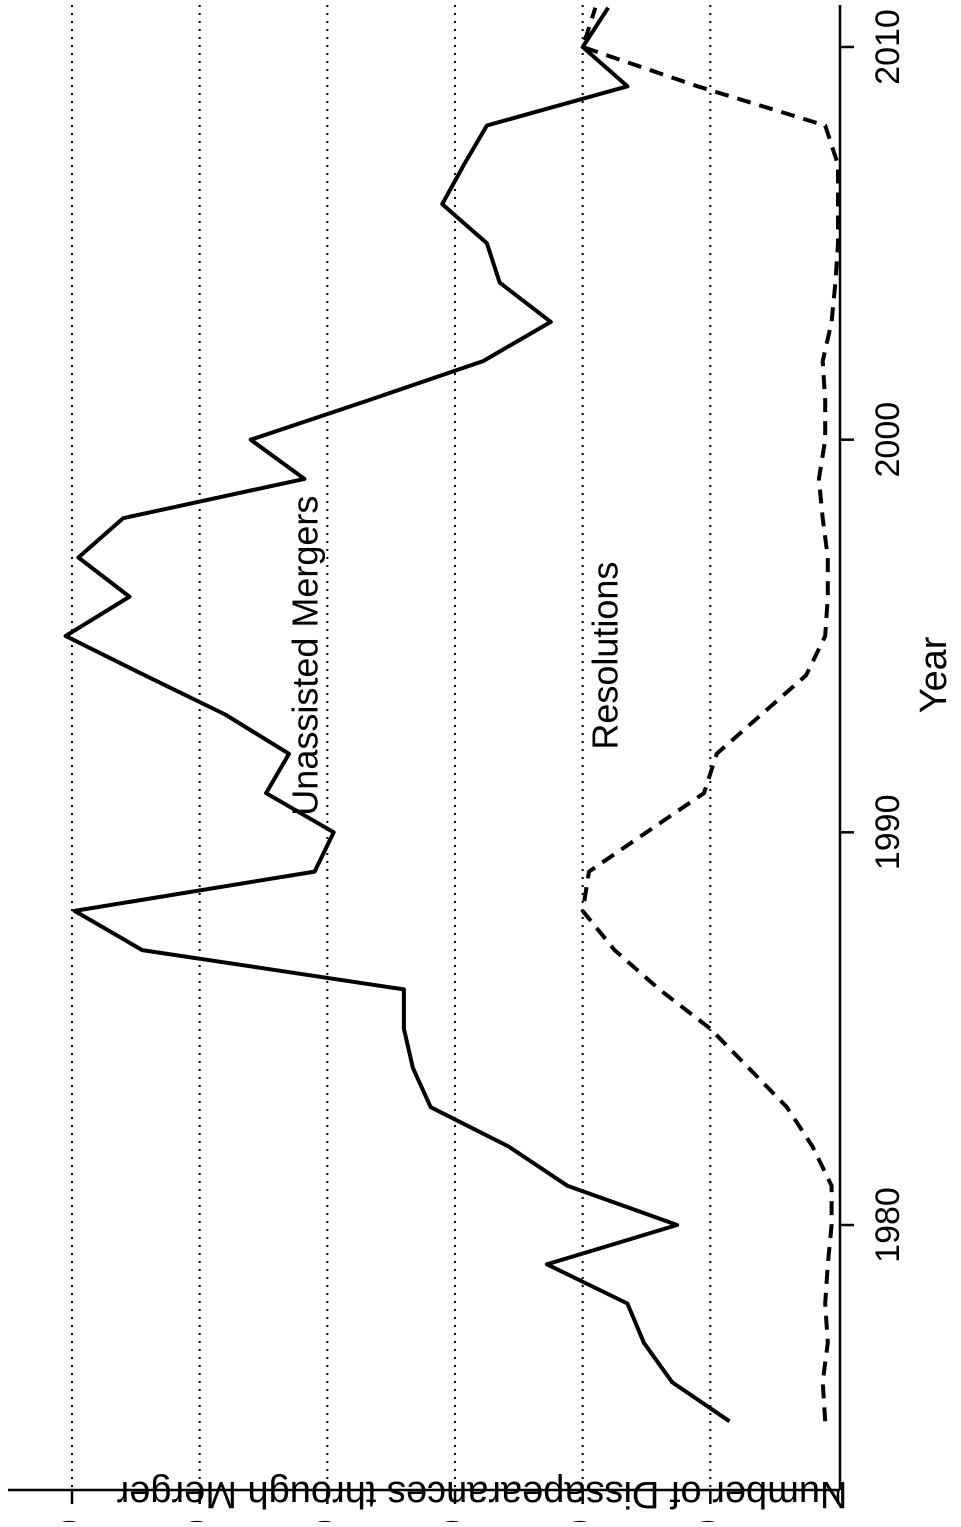 Image resolution: width=961 pixels, height=1527 pixels. What do you see at coordinates (481, 1494) in the screenshot?
I see `y-axis-title: Number of Dissapearances through Merger` at bounding box center [481, 1494].